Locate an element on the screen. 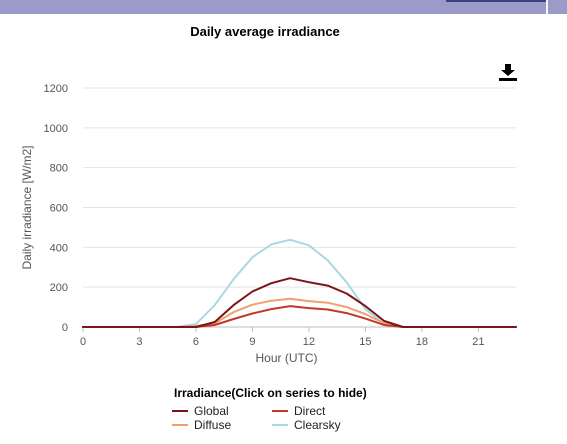  x-tick-label: 15 is located at coordinates (365, 342).